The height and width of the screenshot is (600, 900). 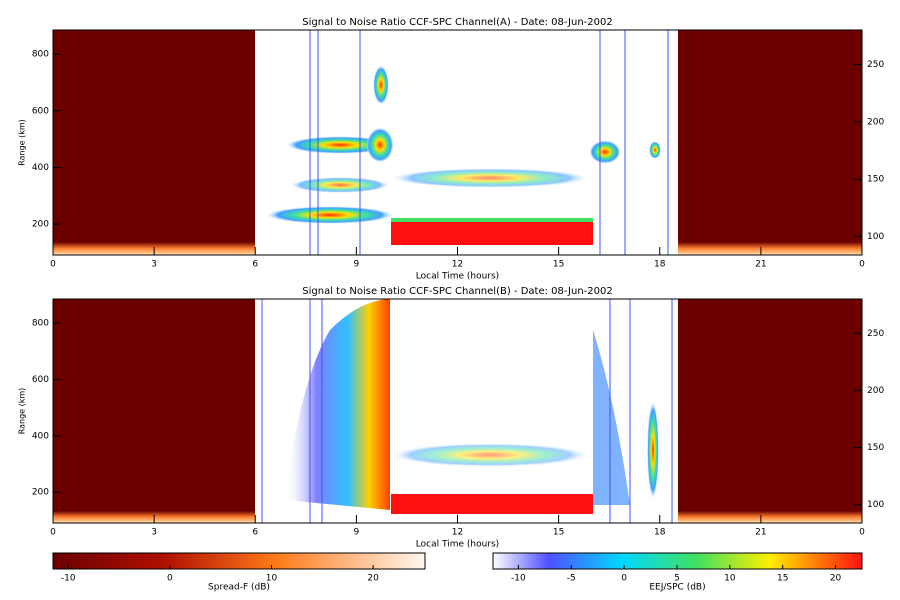 What do you see at coordinates (239, 561) in the screenshot?
I see `colorbar-spread-f` at bounding box center [239, 561].